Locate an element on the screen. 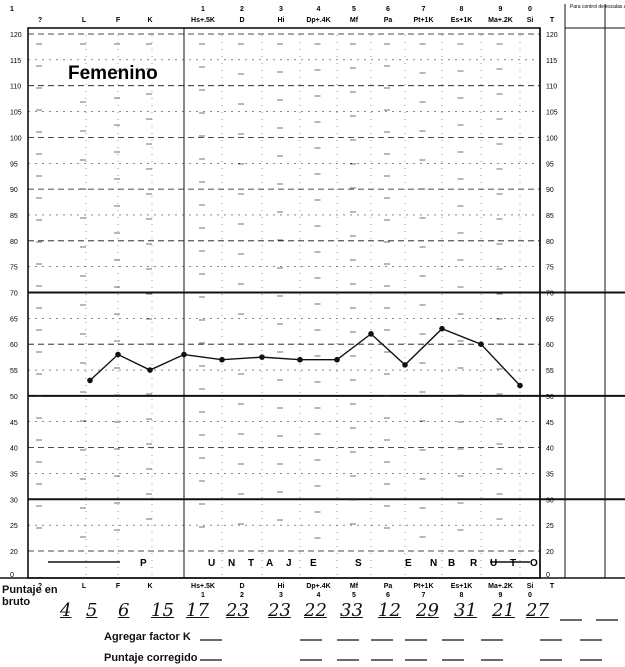  raw-score-9: 12 is located at coordinates (389, 610).